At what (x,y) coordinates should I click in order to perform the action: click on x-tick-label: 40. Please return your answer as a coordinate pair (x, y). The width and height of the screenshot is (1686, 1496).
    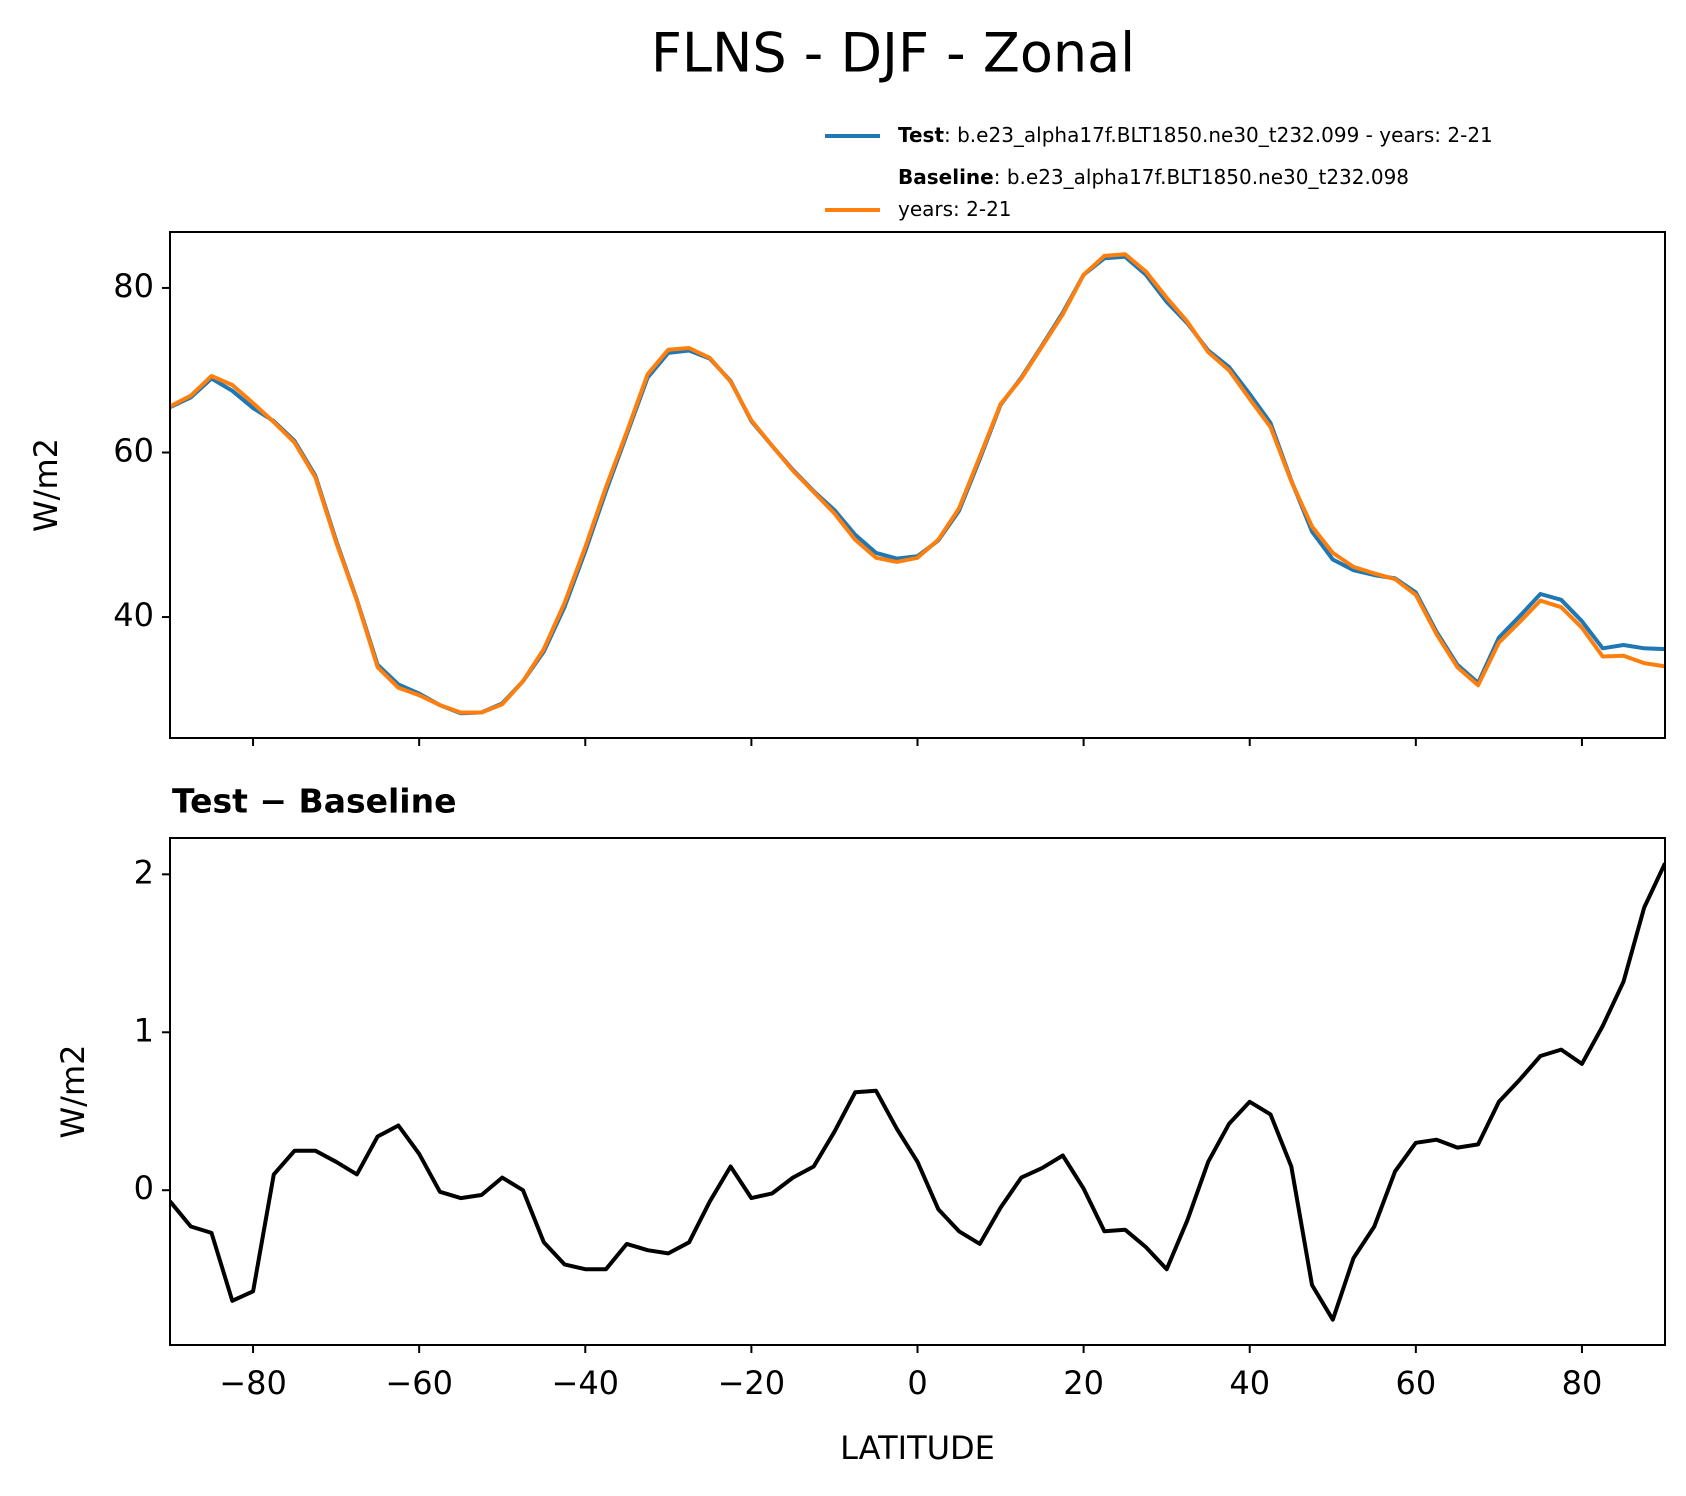
    Looking at the image, I should click on (1249, 1383).